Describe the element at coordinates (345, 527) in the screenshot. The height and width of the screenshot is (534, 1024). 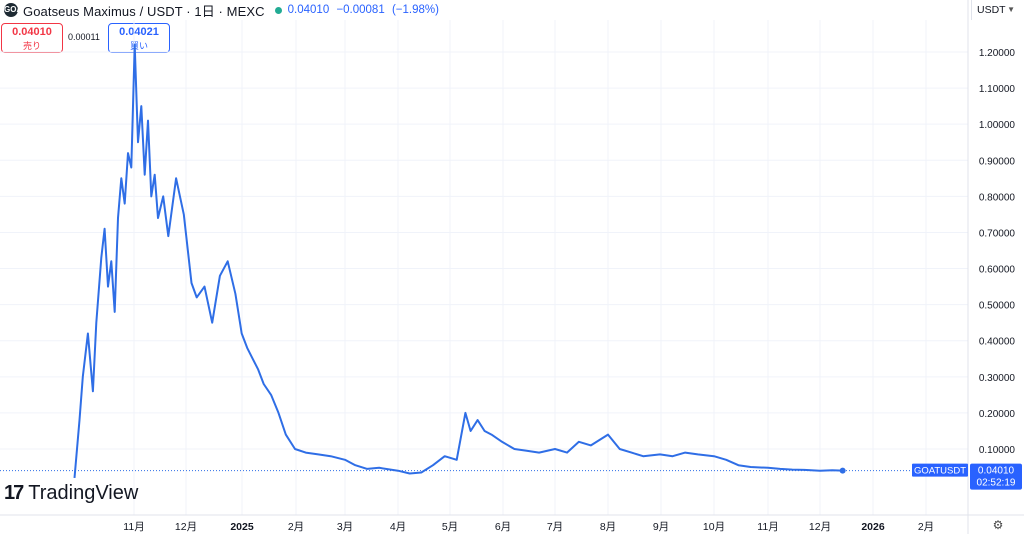
I see `x-tick-label: 3月` at that location.